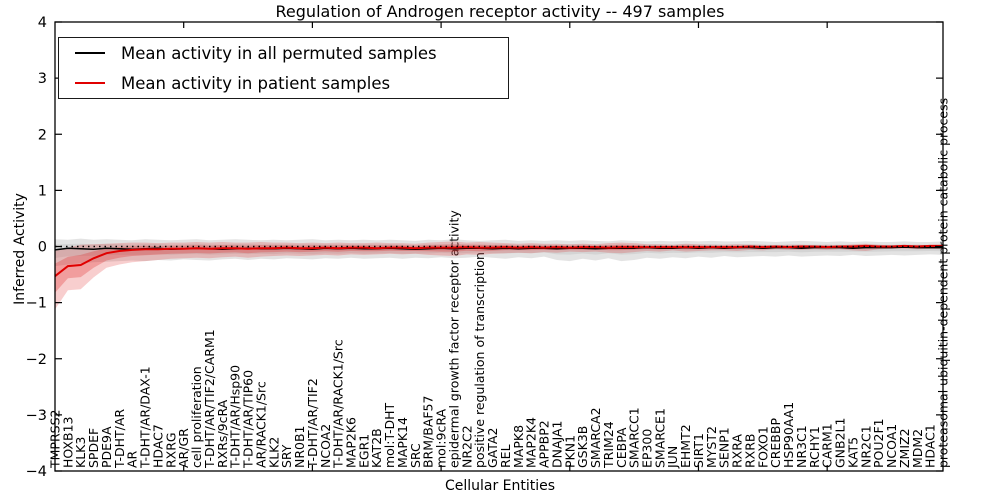 Image resolution: width=1000 pixels, height=500 pixels. Describe the element at coordinates (42, 248) in the screenshot. I see `y-tick-label: 0` at that location.